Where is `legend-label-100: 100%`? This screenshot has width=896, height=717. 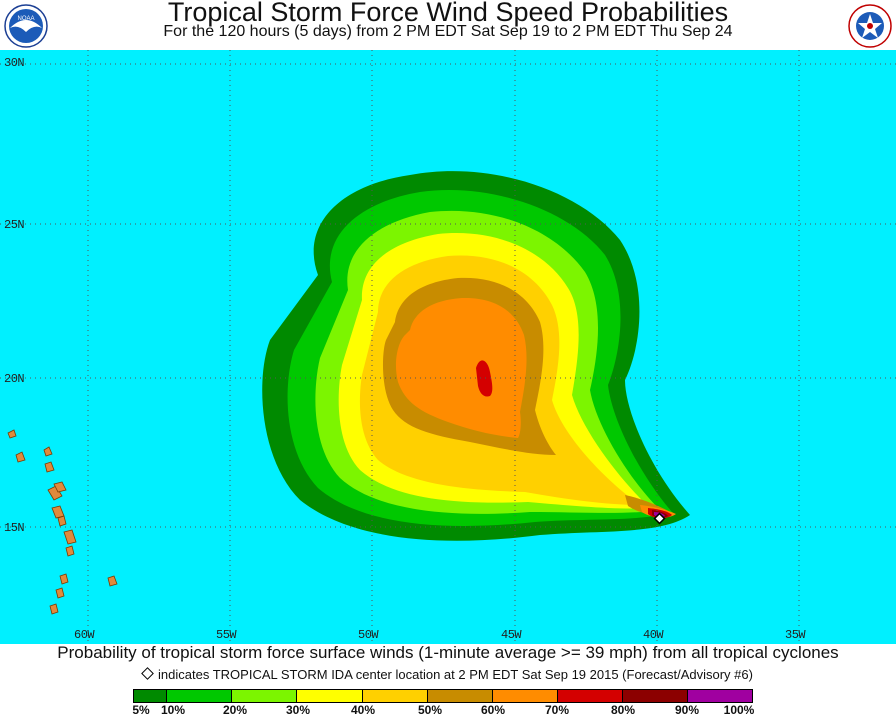
legend-label-100: 100% is located at coordinates (739, 710).